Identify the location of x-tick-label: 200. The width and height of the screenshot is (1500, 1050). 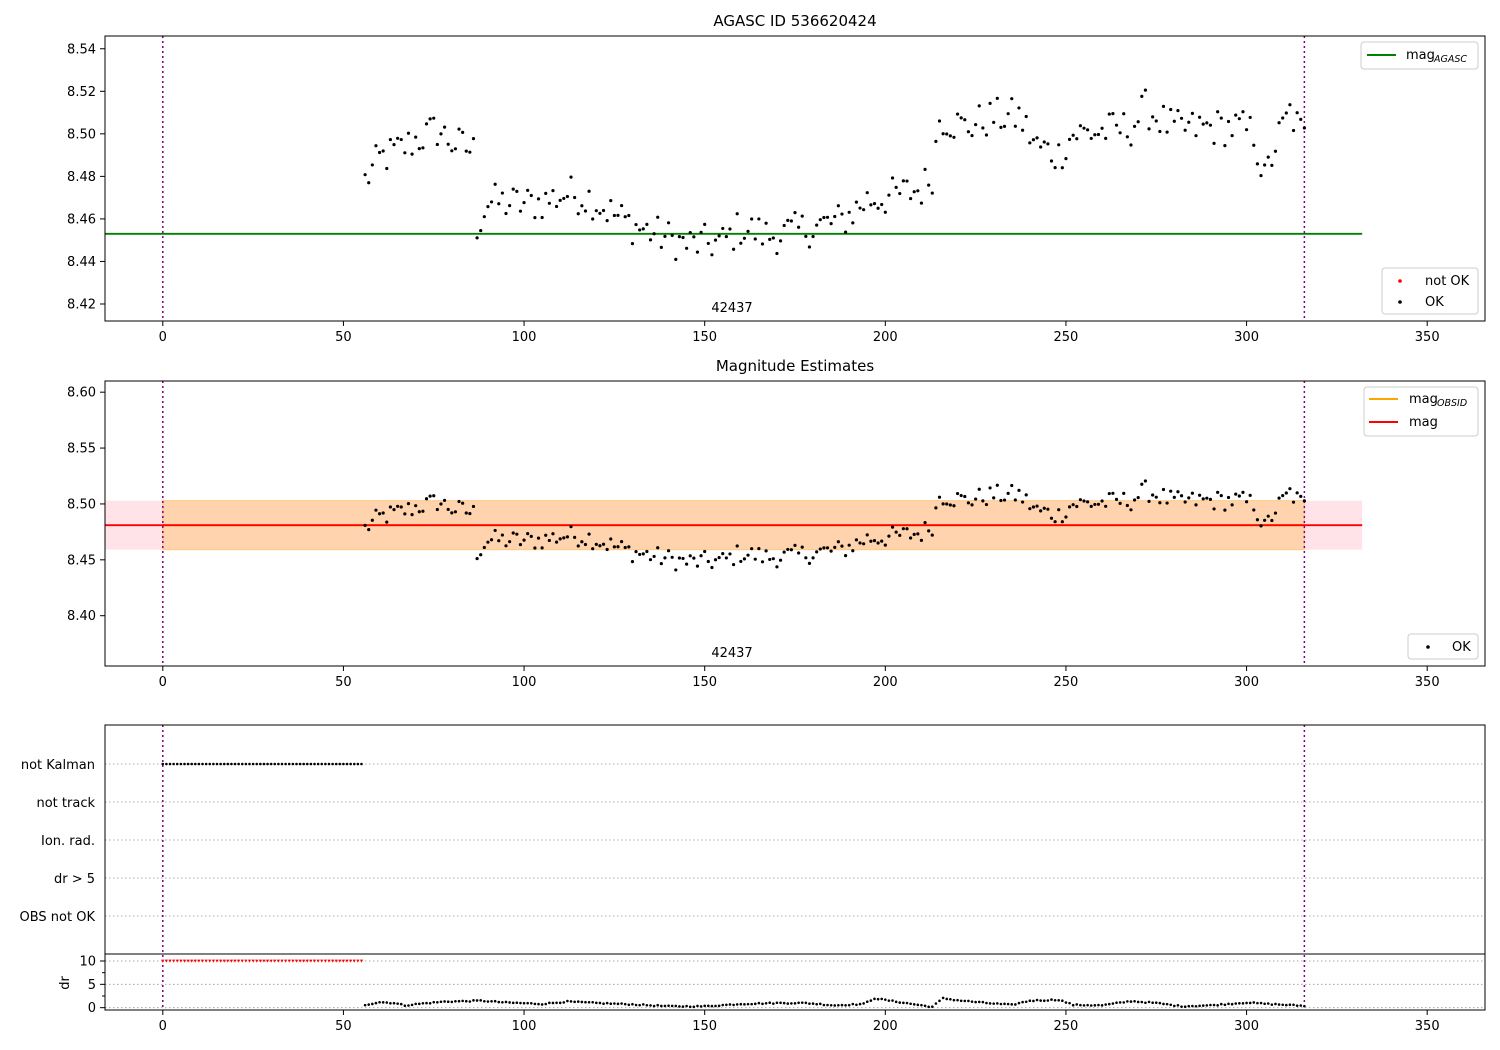
(885, 337).